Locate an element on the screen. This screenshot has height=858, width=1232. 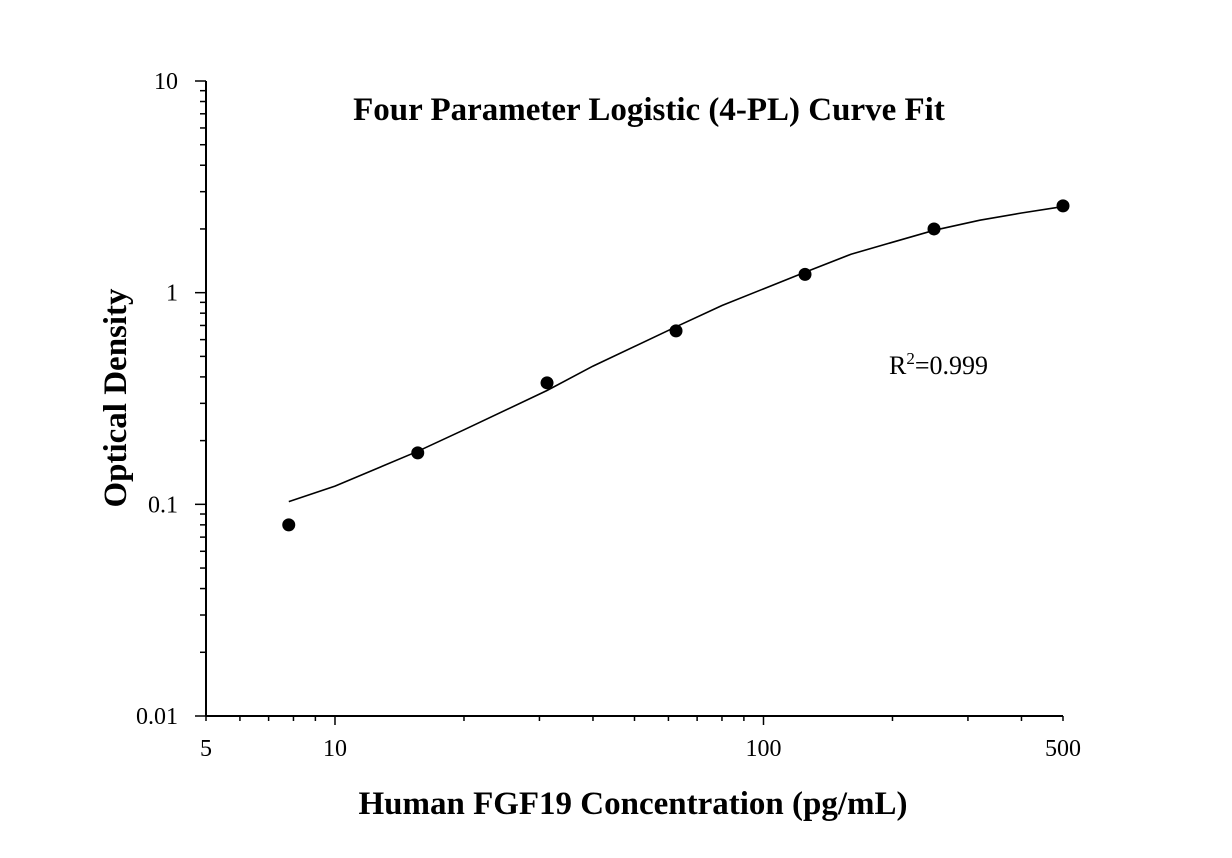
y-tick-label: 1 is located at coordinates (172, 294).